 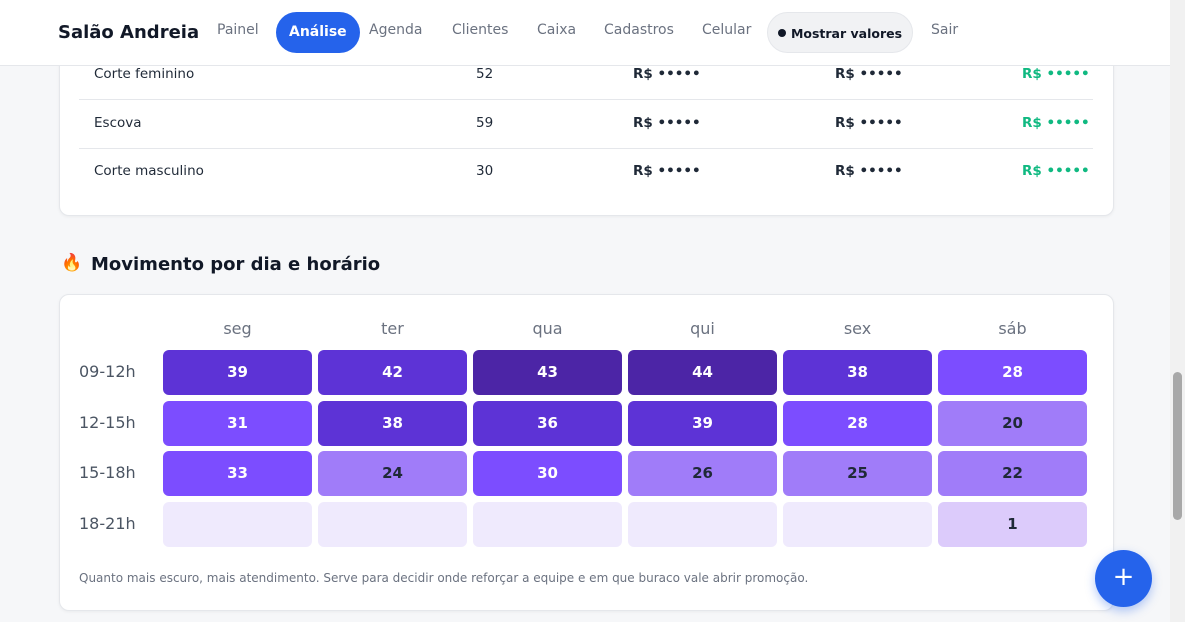 What do you see at coordinates (485, 171) in the screenshot?
I see `service-cell: 30` at bounding box center [485, 171].